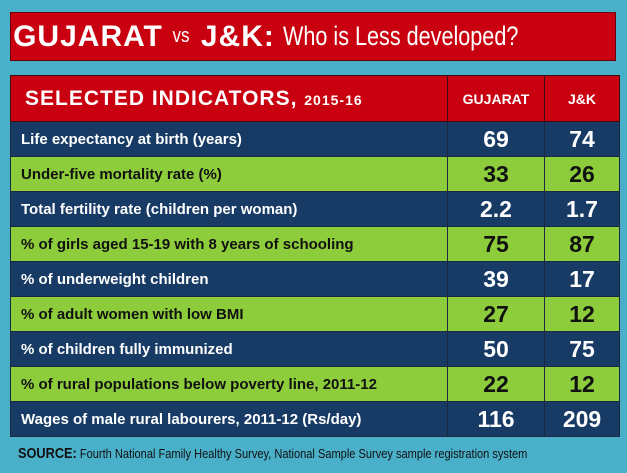  Describe the element at coordinates (582, 244) in the screenshot. I see `jk-value: 87` at that location.